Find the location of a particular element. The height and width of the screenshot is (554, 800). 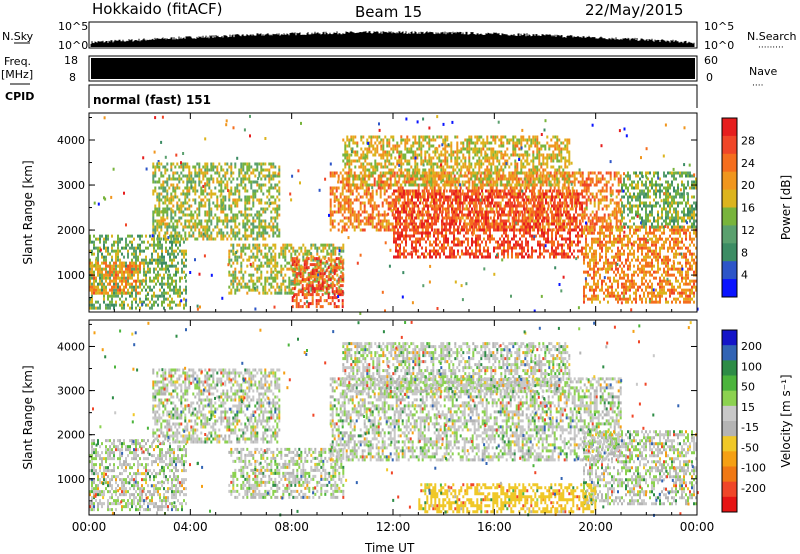

power-colorbar-swatch is located at coordinates (729, 181).